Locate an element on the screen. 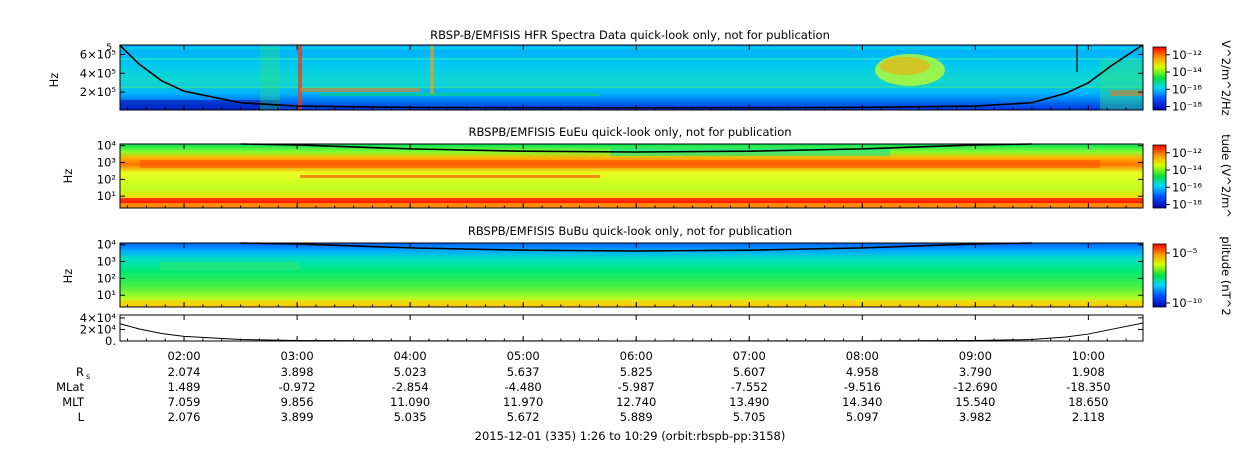  ephemeris-value: 3.982 is located at coordinates (975, 417).